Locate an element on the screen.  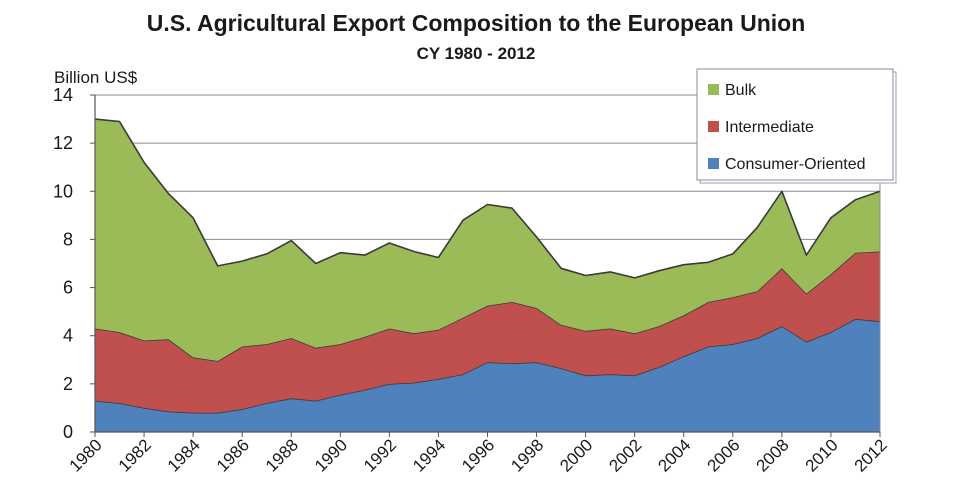
y-tick-label: 2 is located at coordinates (68, 384).